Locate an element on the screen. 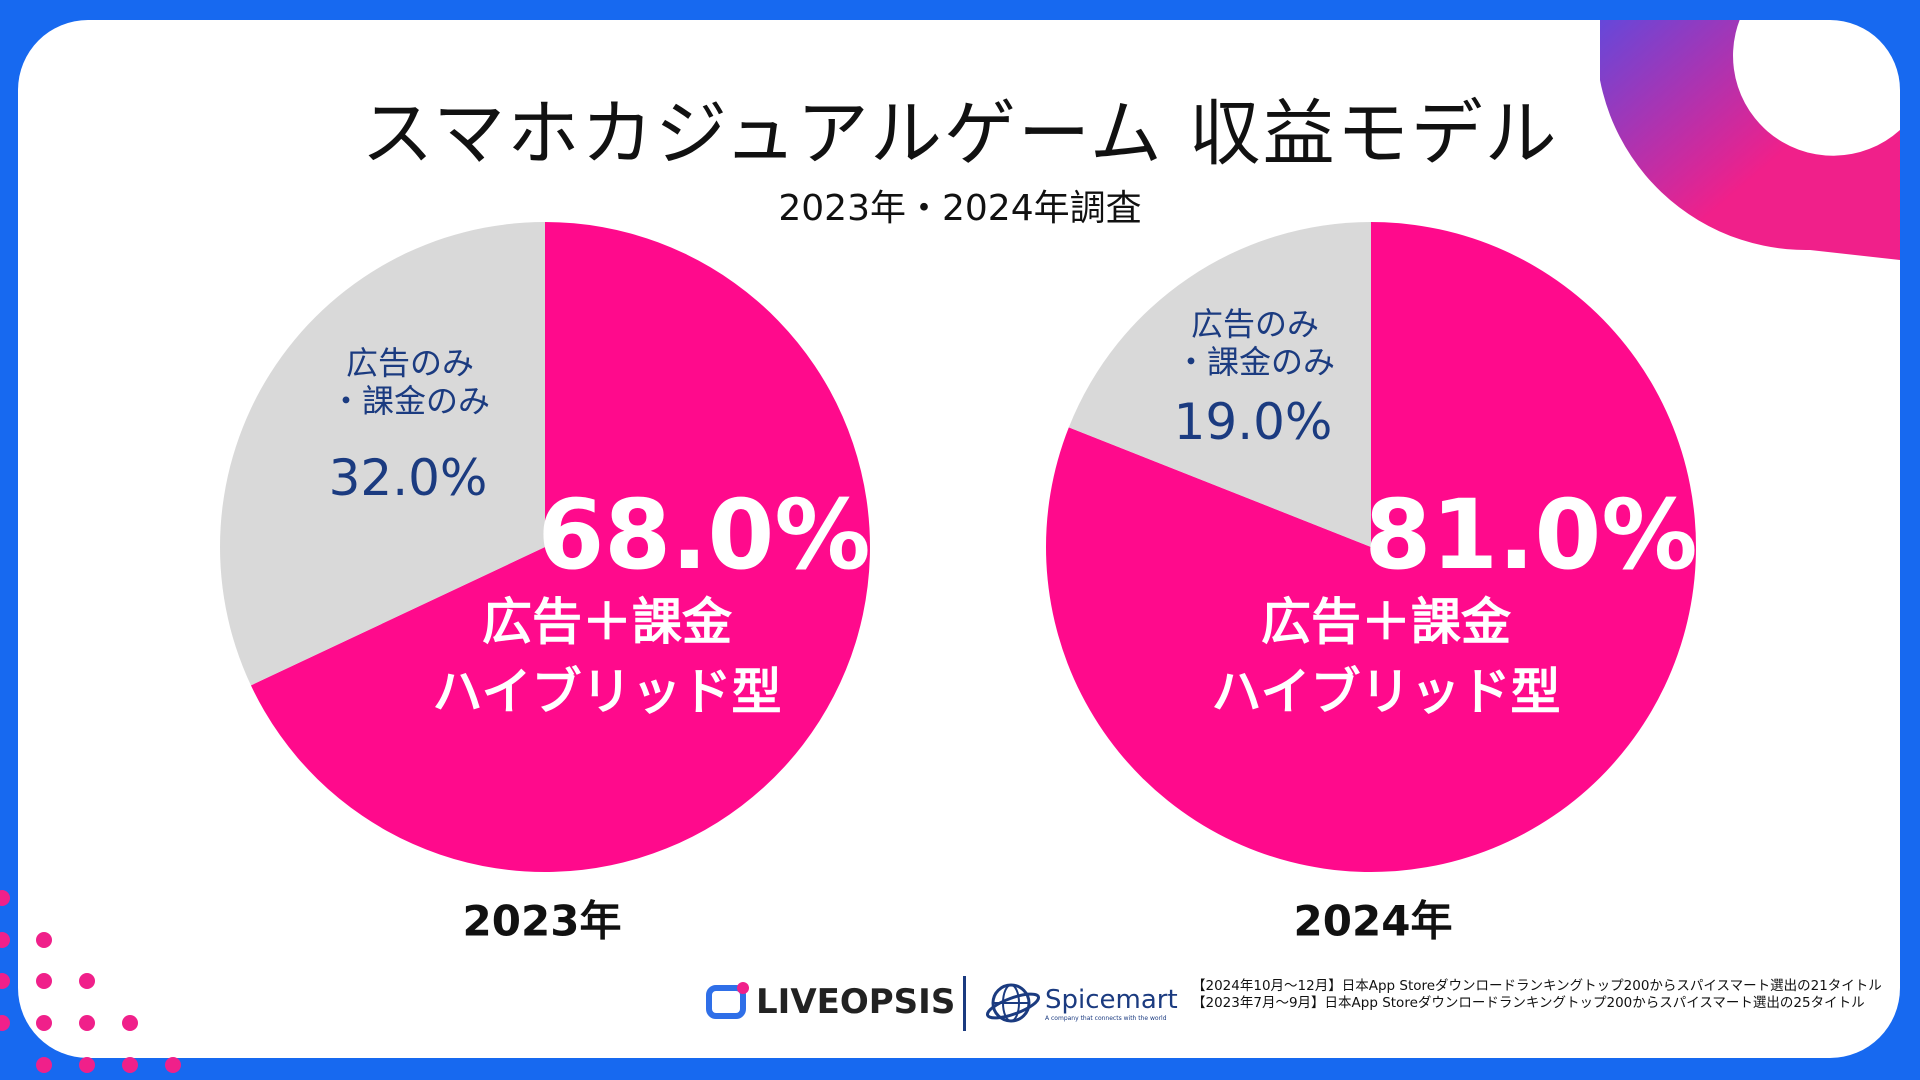 Image resolution: width=1920 pixels, height=1080 pixels. liveopsis-mark-icon is located at coordinates (727, 1000).